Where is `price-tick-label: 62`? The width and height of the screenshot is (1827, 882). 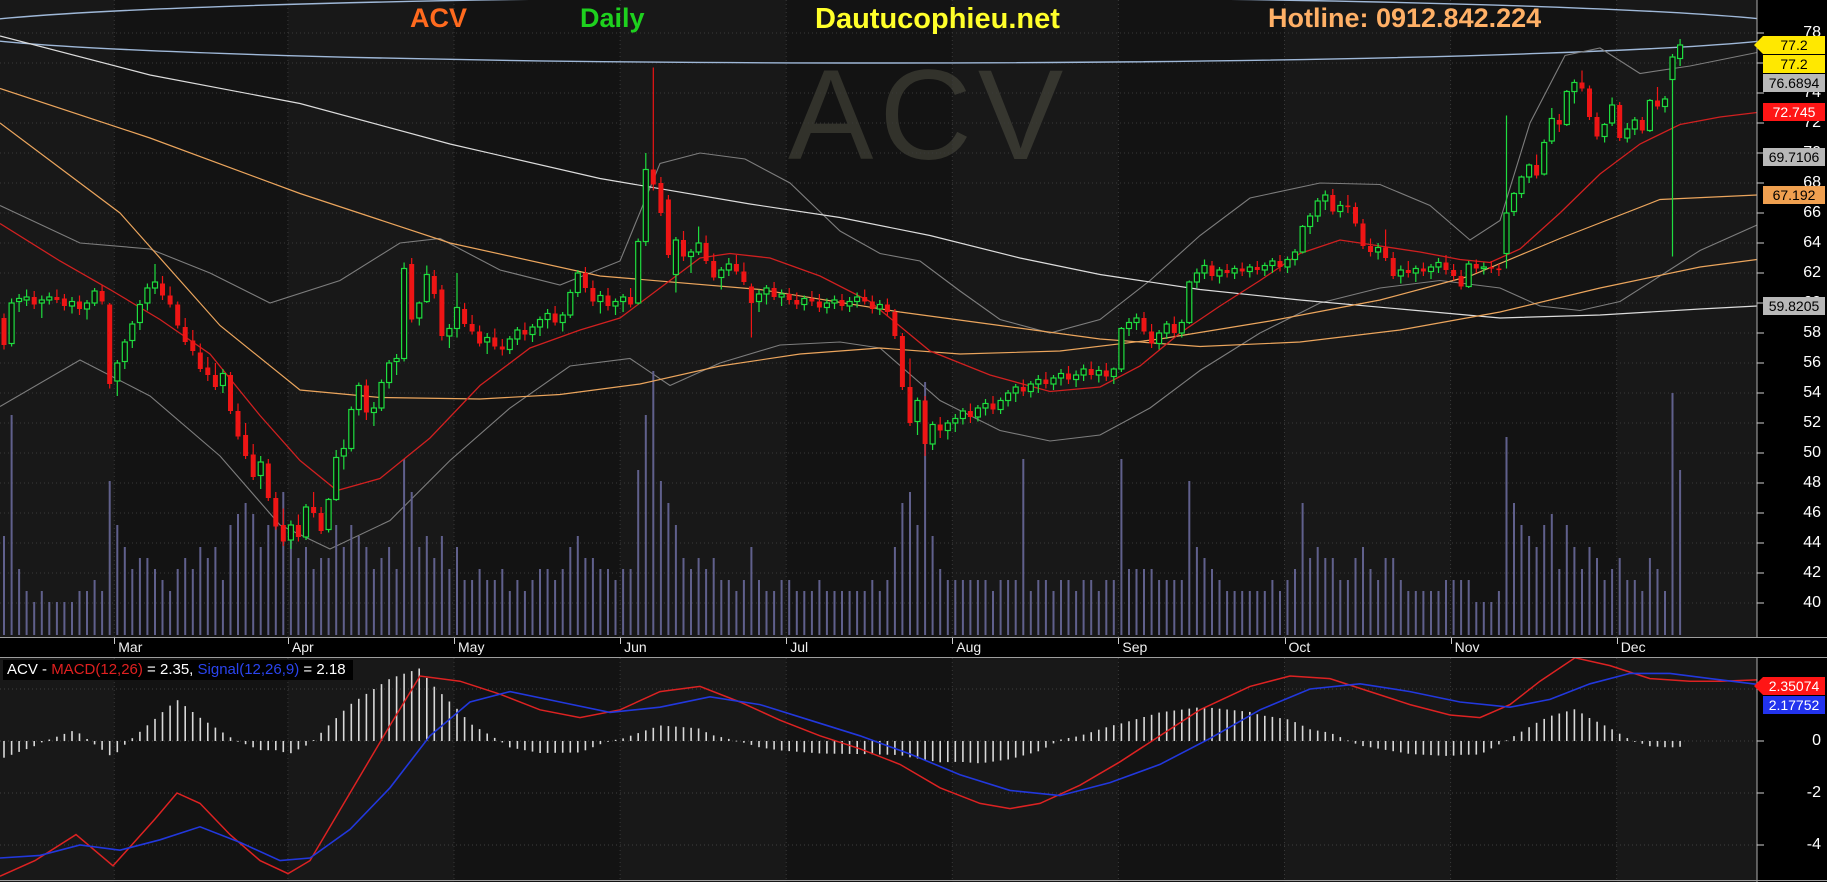 price-tick-label: 62 is located at coordinates (1812, 272).